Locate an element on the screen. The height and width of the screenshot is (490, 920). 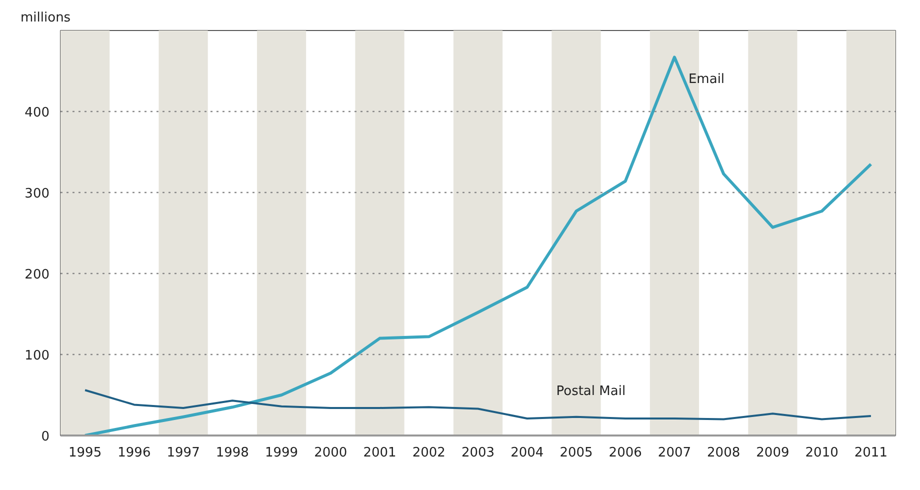
x-tick-label: 2004 is located at coordinates (527, 453).